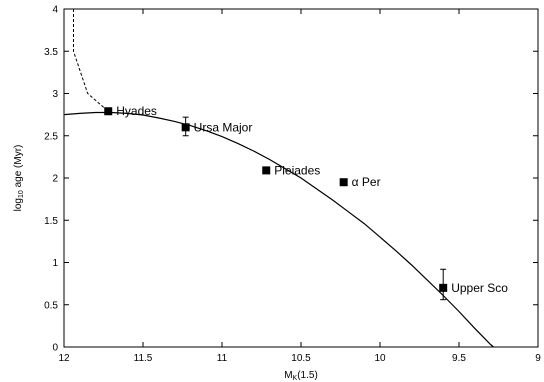  Describe the element at coordinates (55, 94) in the screenshot. I see `y-tick-label: 3` at that location.